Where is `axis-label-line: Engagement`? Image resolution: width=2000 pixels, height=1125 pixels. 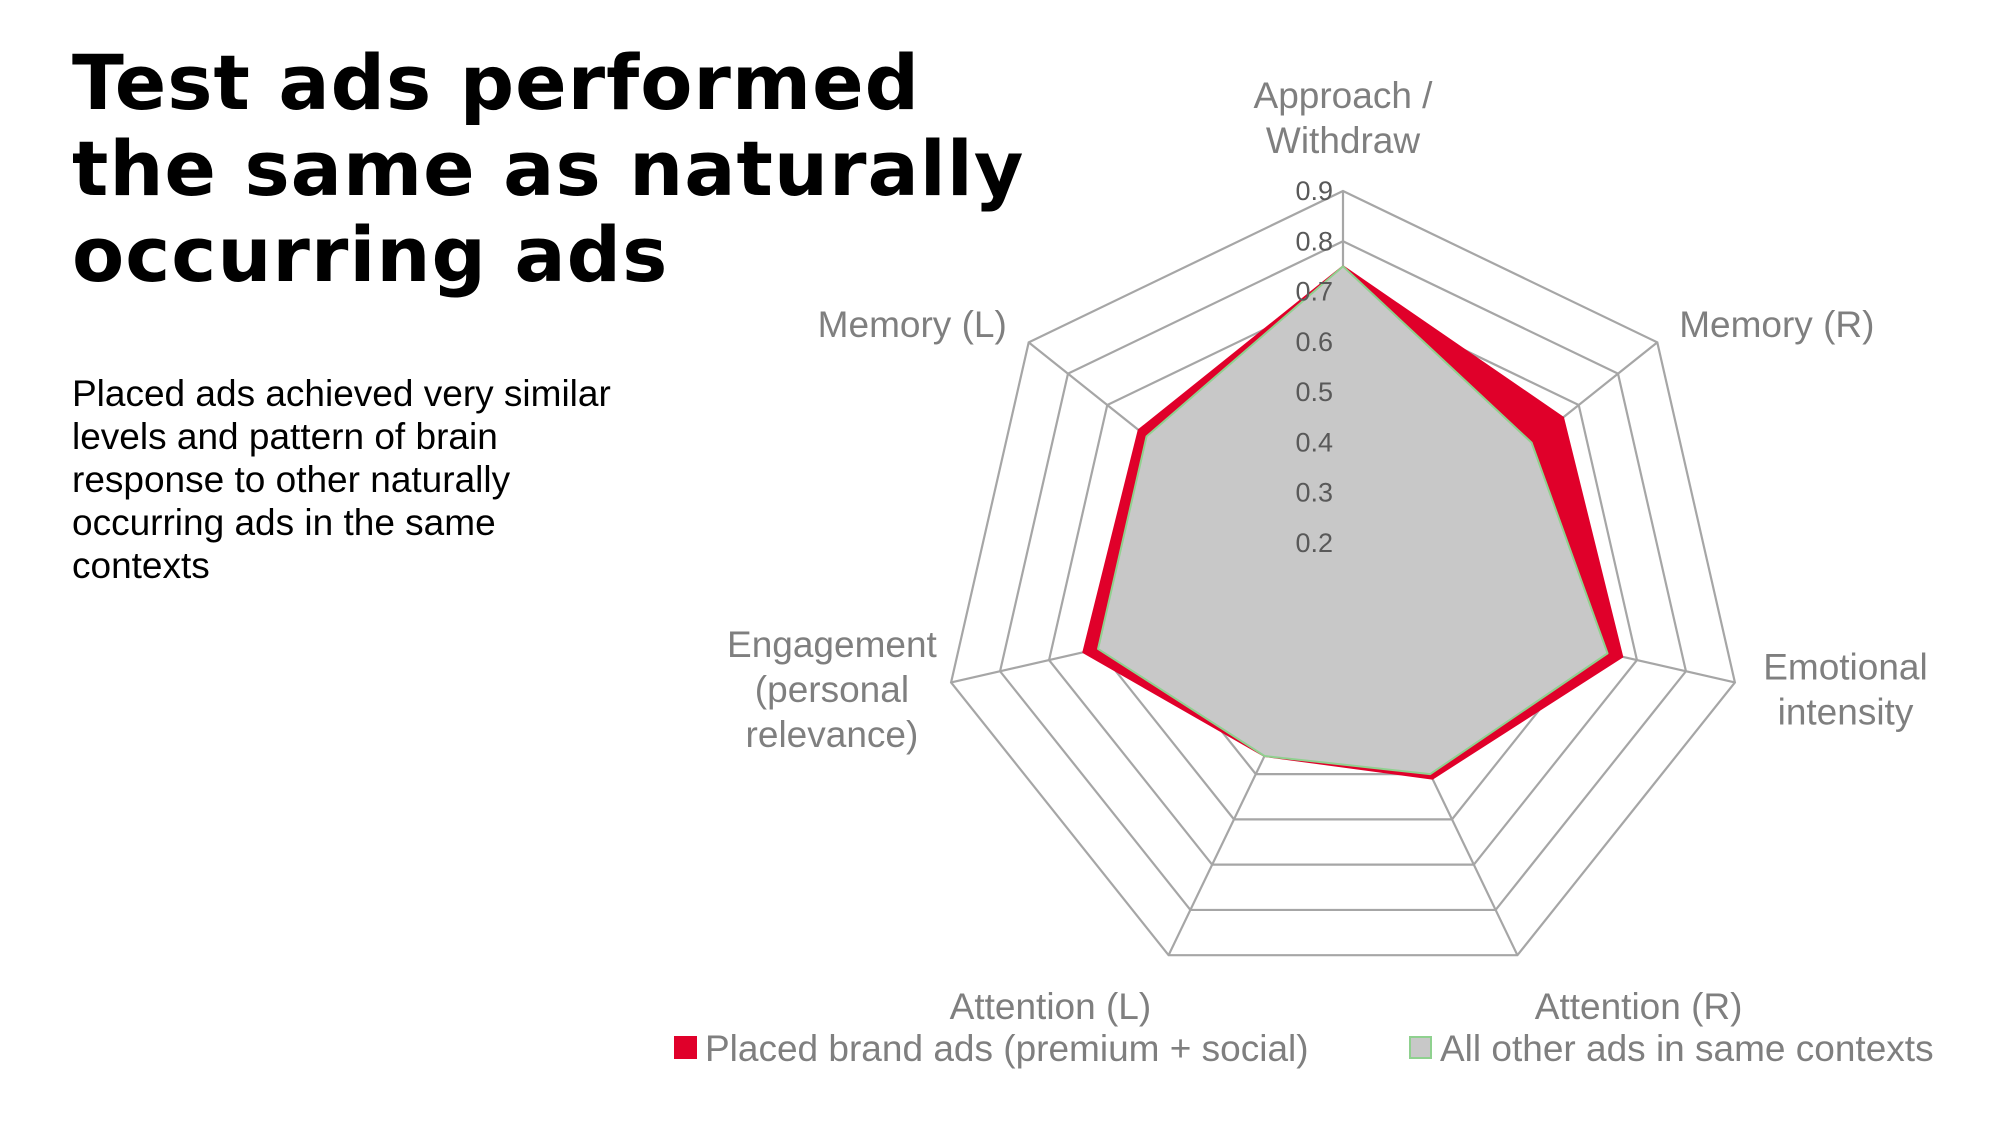 axis-label-line: Engagement is located at coordinates (832, 644).